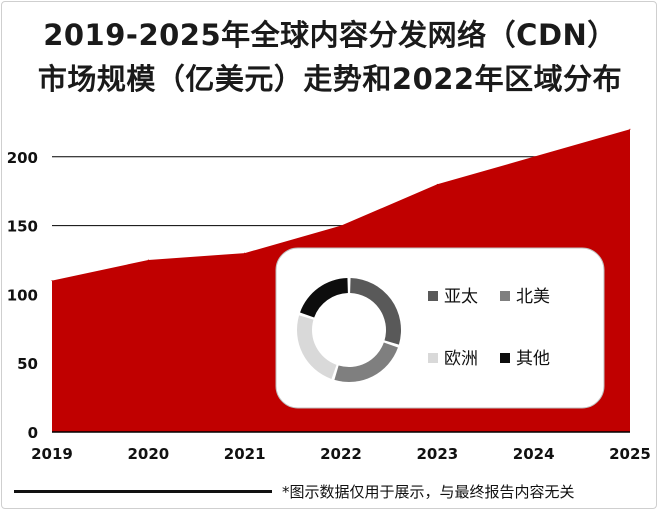 This screenshot has width=660, height=512. Describe the element at coordinates (505, 296) in the screenshot. I see `legend-swatch-北美` at that location.